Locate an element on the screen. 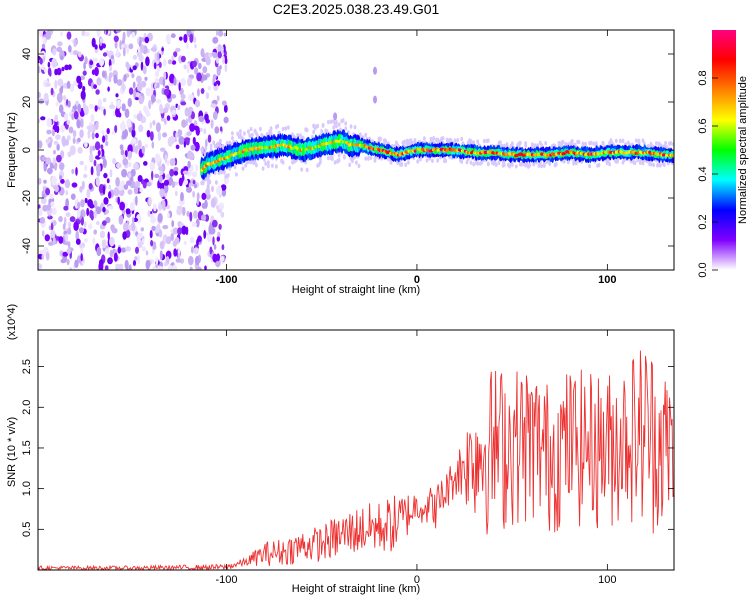 The height and width of the screenshot is (600, 750). spectrogram-blob is located at coordinates (375, 70).